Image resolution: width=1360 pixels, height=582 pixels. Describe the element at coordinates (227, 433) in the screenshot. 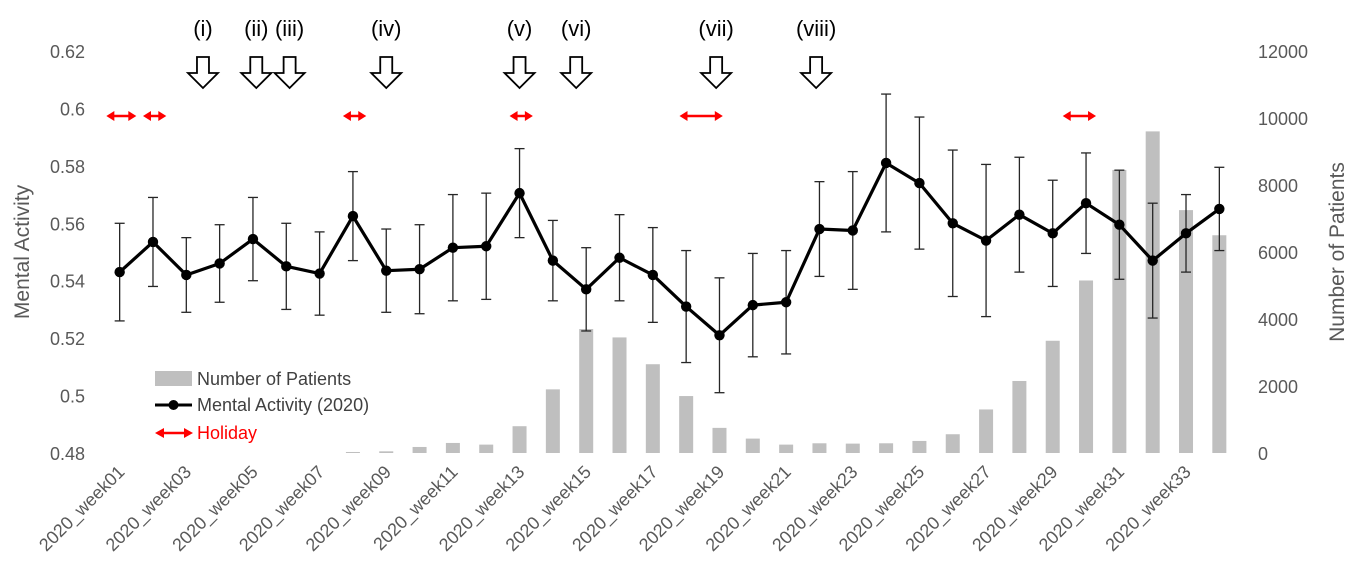

I see `legend-holiday-label: Holiday` at that location.